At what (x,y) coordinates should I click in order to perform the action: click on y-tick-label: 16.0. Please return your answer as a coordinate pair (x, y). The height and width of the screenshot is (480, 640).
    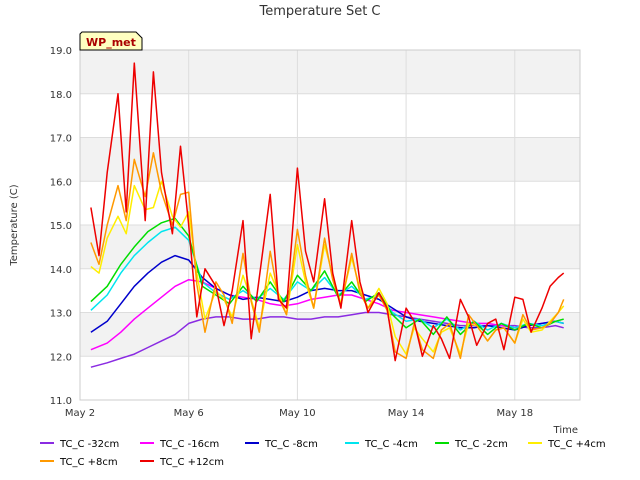
    Looking at the image, I should click on (61, 182).